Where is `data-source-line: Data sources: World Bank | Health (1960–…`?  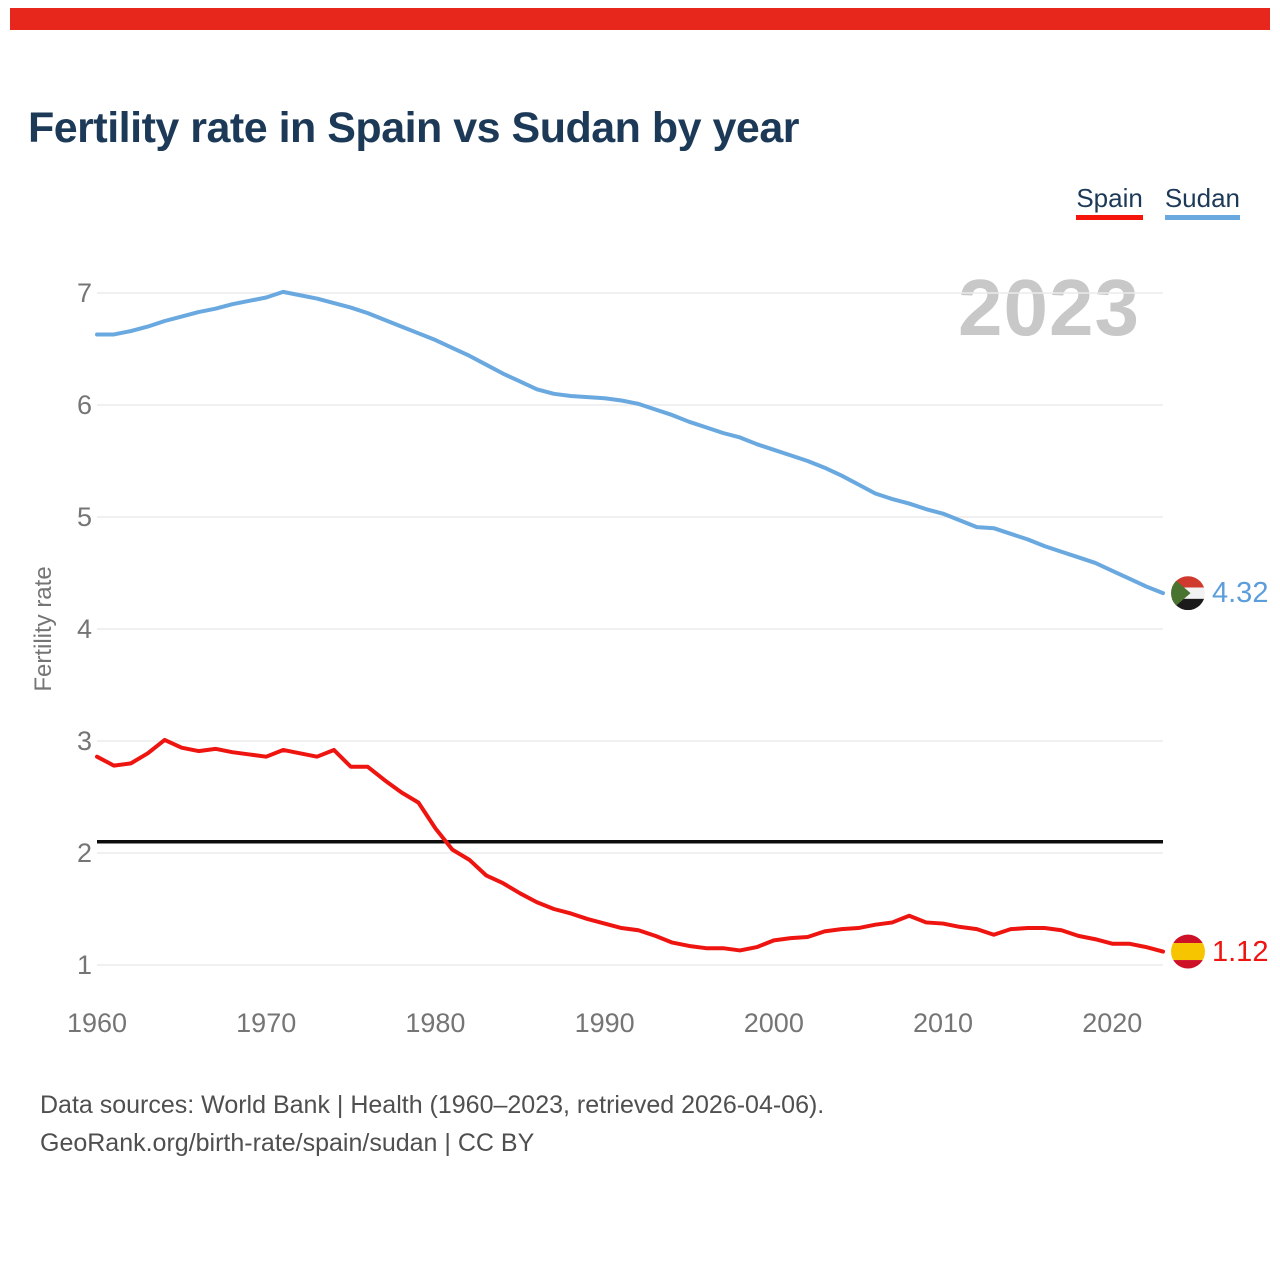 data-source-line: Data sources: World Bank | Health (1960–… is located at coordinates (432, 1105).